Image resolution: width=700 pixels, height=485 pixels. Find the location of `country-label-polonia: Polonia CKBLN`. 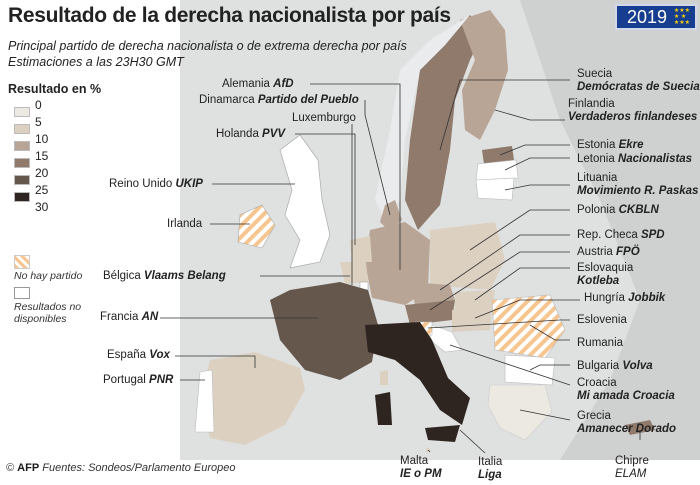

country-label-polonia: Polonia CKBLN is located at coordinates (618, 210).